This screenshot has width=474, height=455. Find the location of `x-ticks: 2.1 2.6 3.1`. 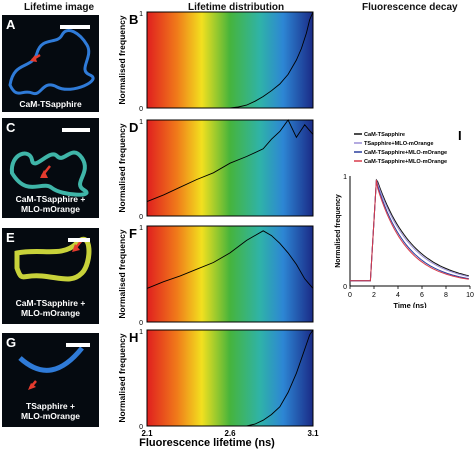

x-ticks: 2.1 2.6 3.1 is located at coordinates (230, 433).